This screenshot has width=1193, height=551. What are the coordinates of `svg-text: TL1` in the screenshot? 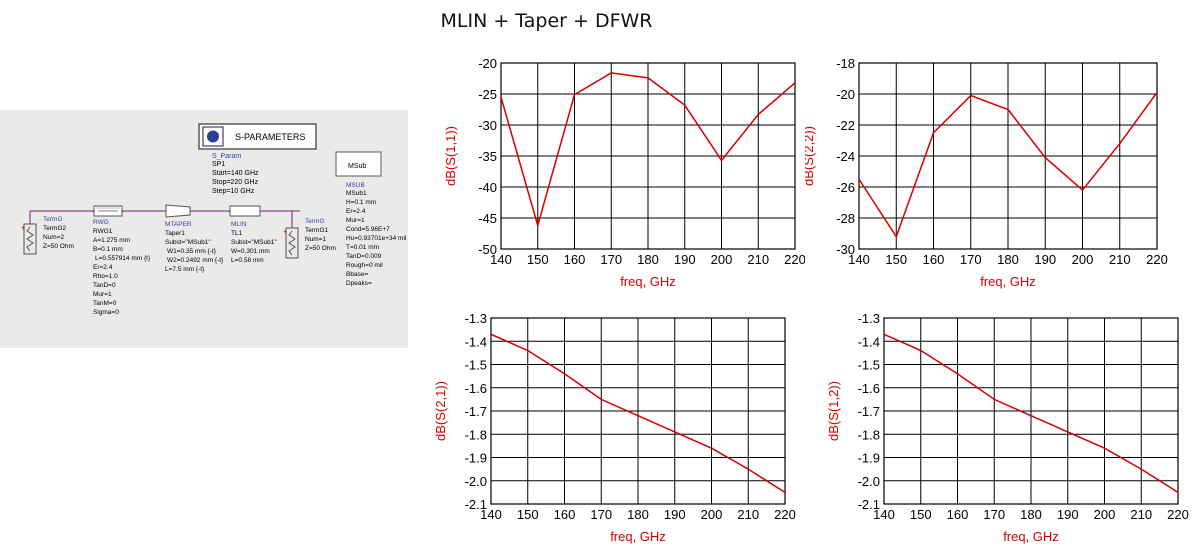 It's located at (237, 233).